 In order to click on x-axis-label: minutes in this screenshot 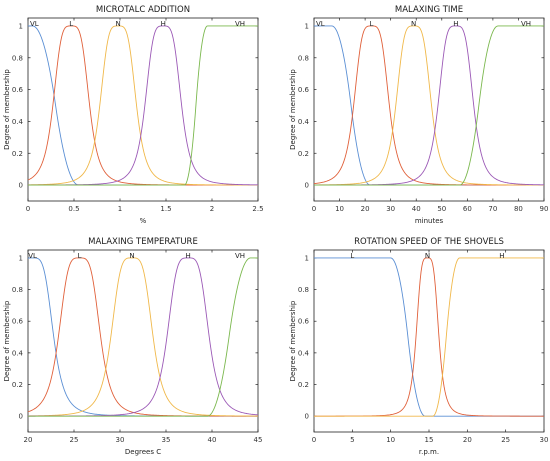, I will do `click(429, 221)`.